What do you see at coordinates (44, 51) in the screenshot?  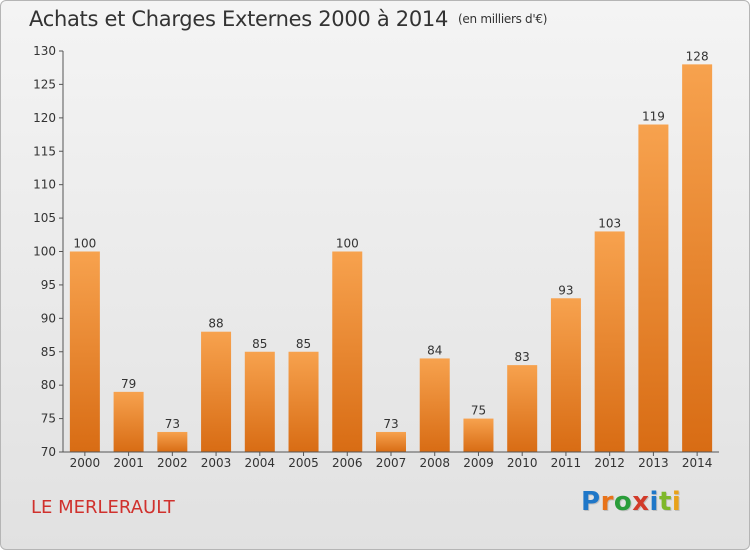 I see `y-tick-label: 130` at bounding box center [44, 51].